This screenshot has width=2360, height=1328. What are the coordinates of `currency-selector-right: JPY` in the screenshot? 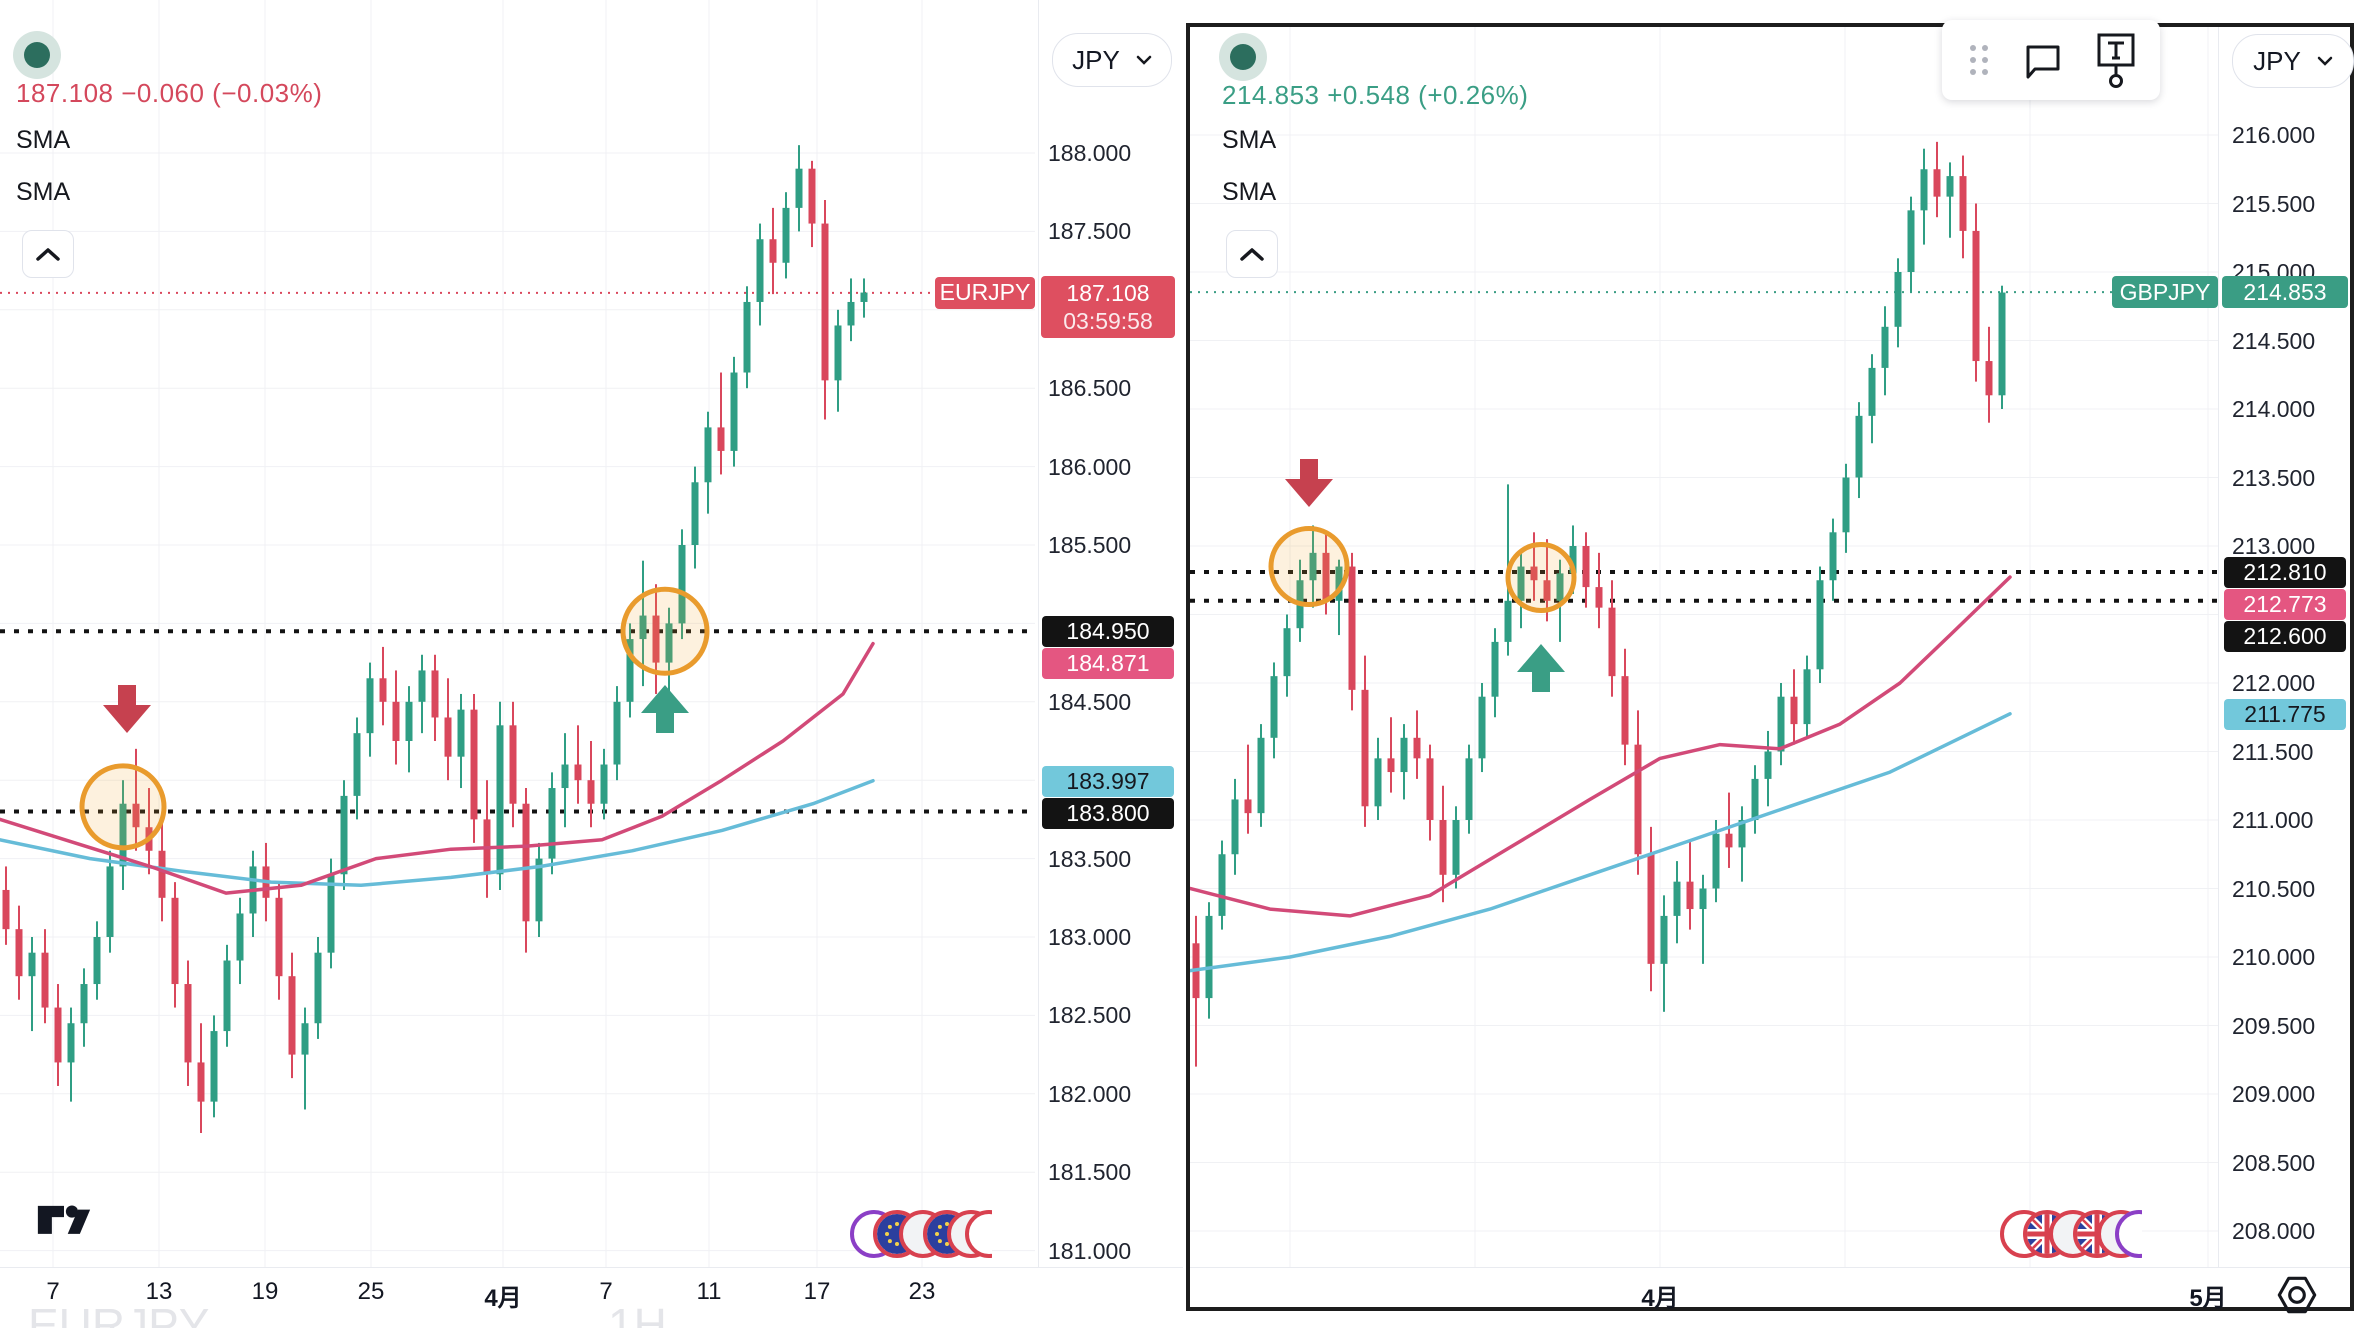 It's located at (2293, 61).